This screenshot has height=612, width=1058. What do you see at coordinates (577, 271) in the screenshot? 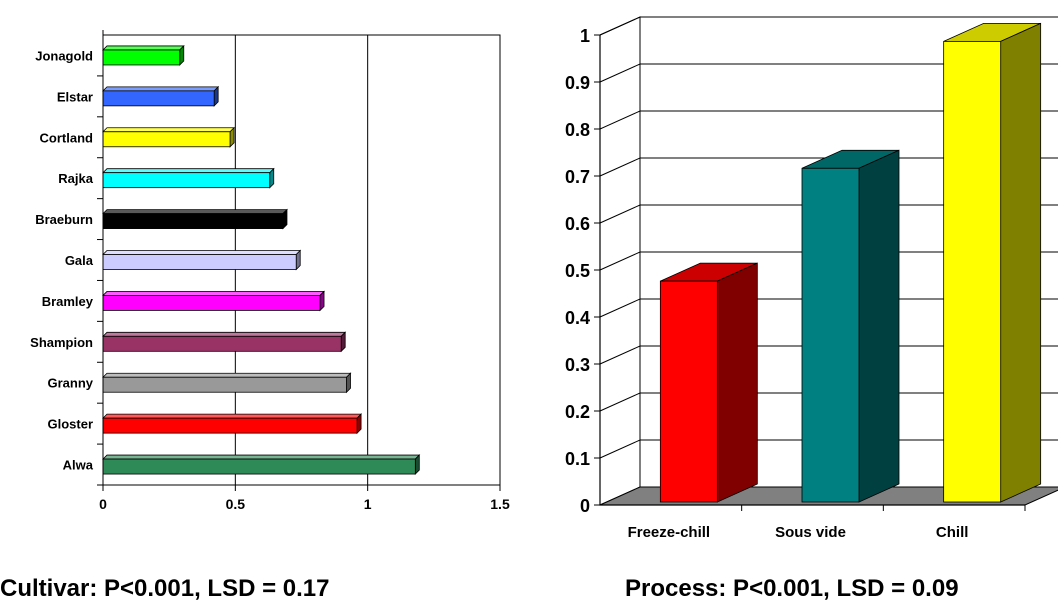
I see `y-tick-label: 0.5` at bounding box center [577, 271].